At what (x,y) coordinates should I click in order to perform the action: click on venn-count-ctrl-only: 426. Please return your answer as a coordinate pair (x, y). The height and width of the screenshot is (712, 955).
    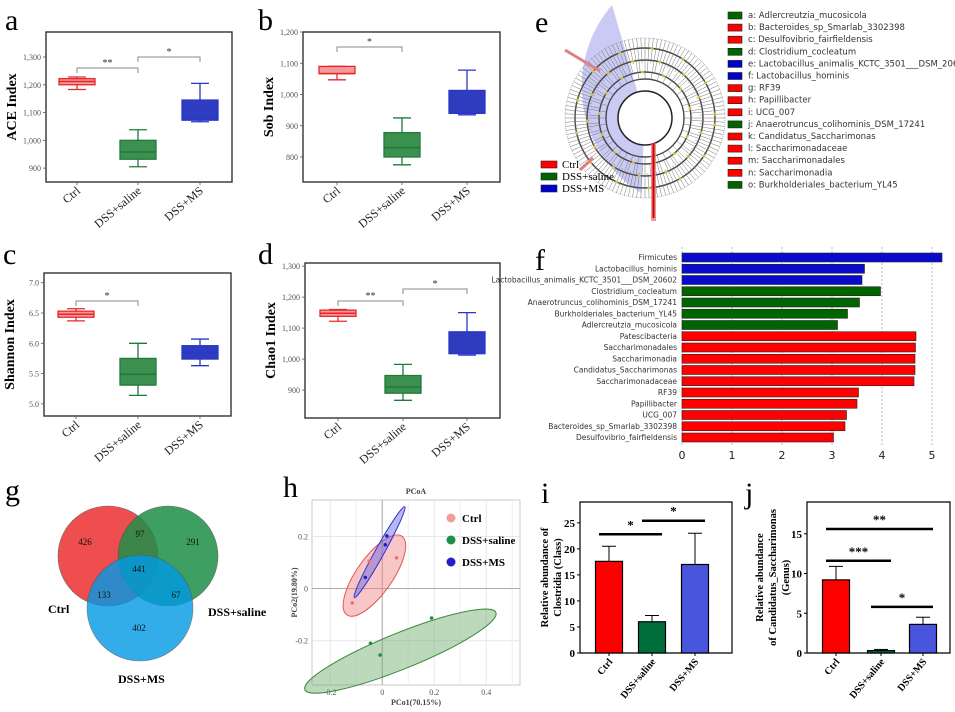
    Looking at the image, I should click on (85, 542).